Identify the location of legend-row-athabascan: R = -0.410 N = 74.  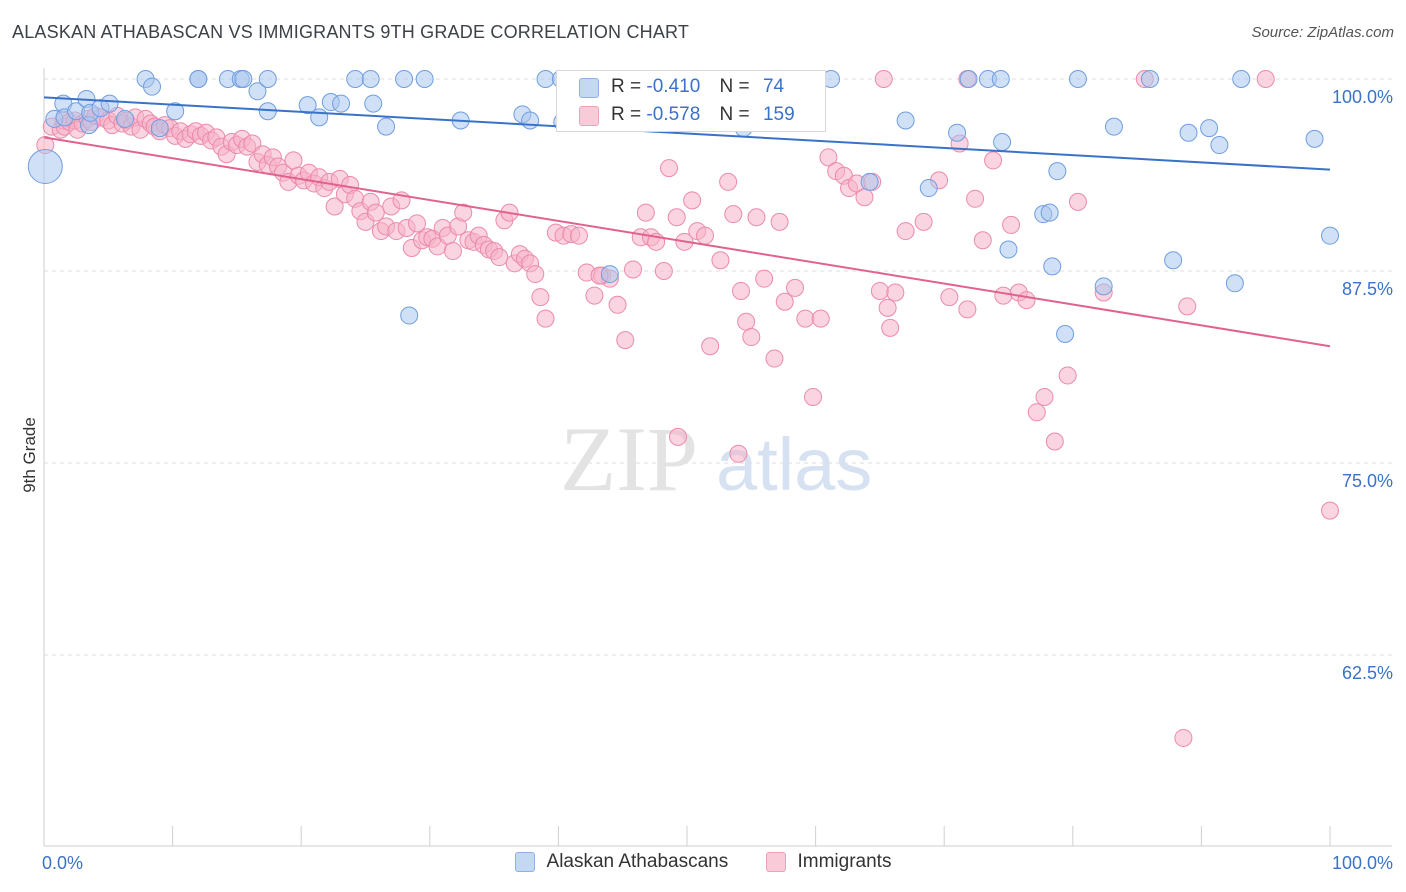
(691, 87).